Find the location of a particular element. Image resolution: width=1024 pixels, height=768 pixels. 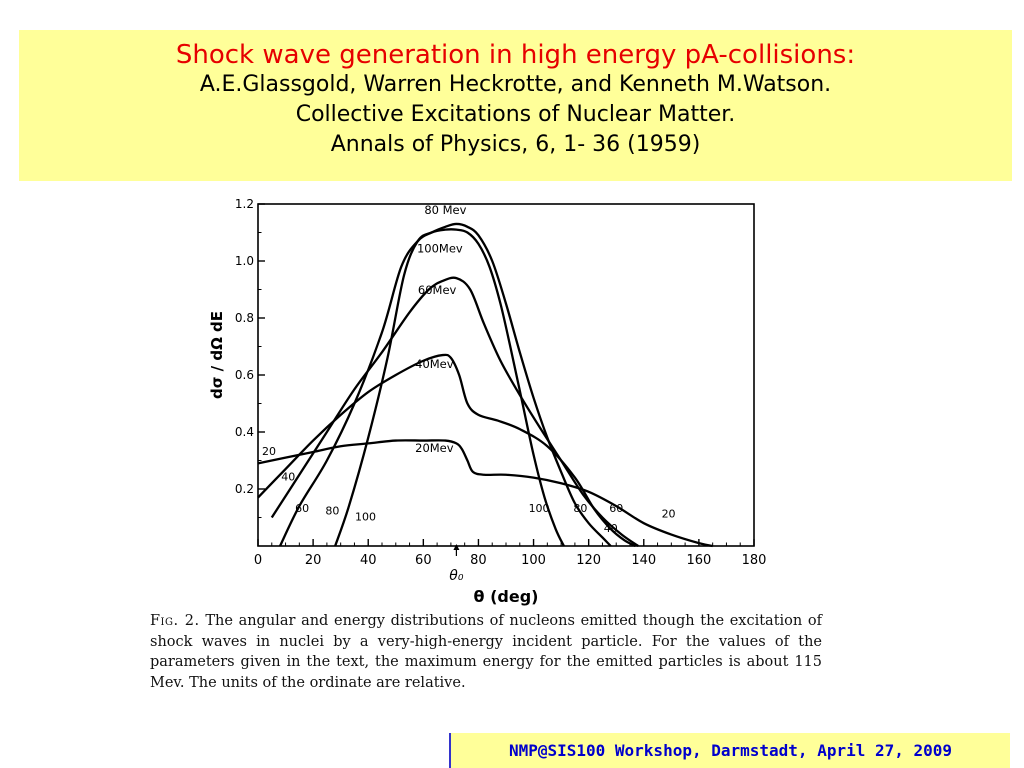

y-tick-label: 0.8 is located at coordinates (244, 318).